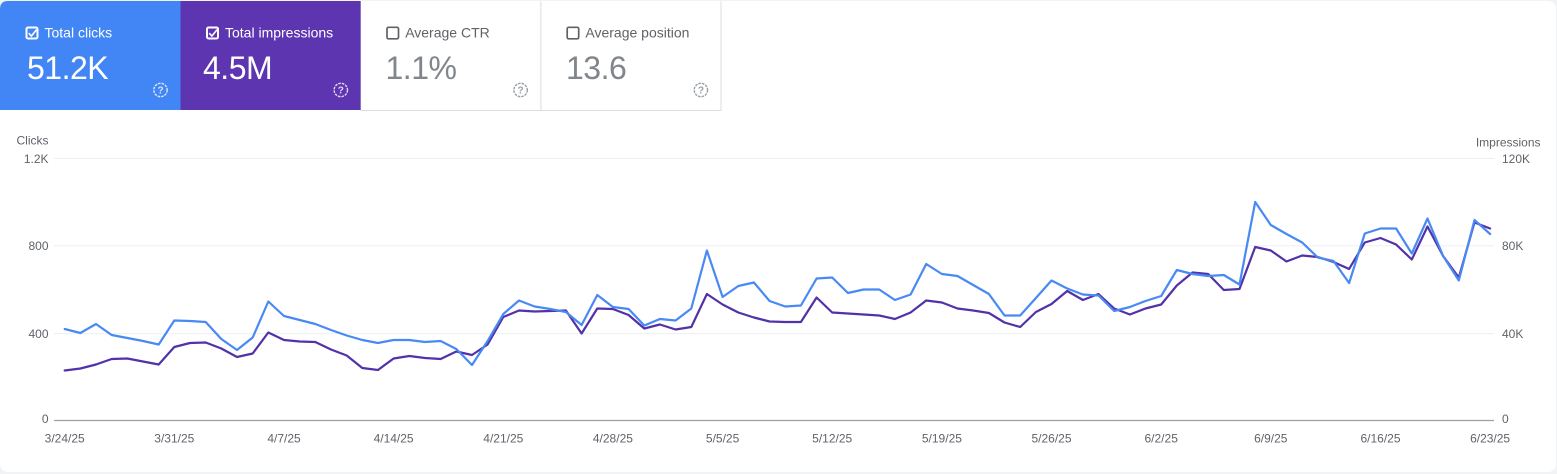 The width and height of the screenshot is (1557, 474). I want to click on svg-text: 80K, so click(1512, 246).